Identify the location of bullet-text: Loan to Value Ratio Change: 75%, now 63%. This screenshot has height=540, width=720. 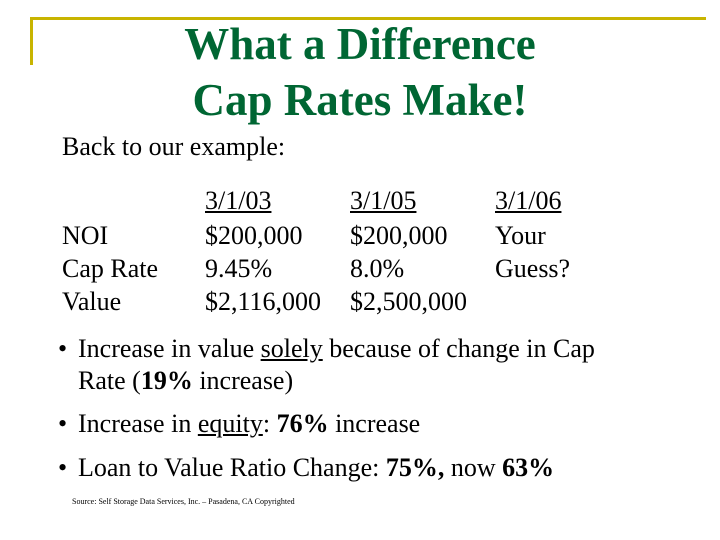
(316, 467).